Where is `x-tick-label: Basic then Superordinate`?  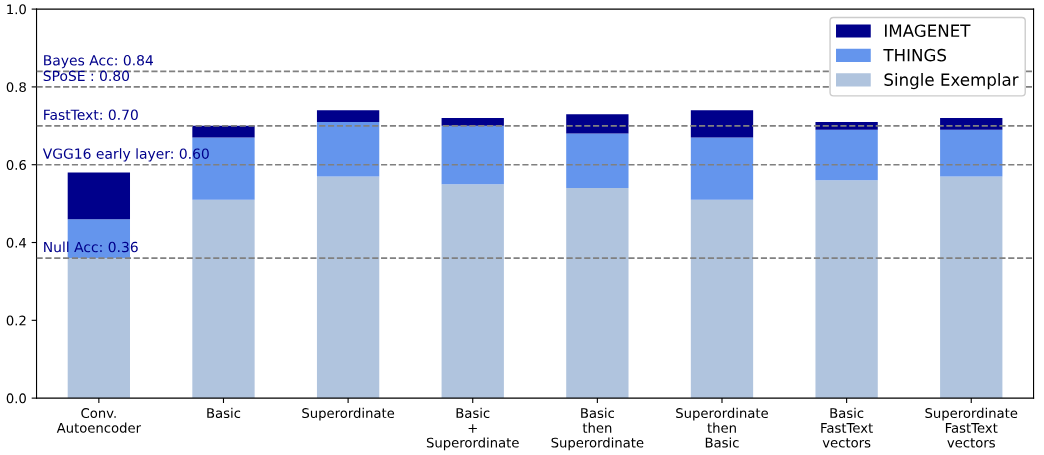
x-tick-label: Basic then Superordinate is located at coordinates (597, 429).